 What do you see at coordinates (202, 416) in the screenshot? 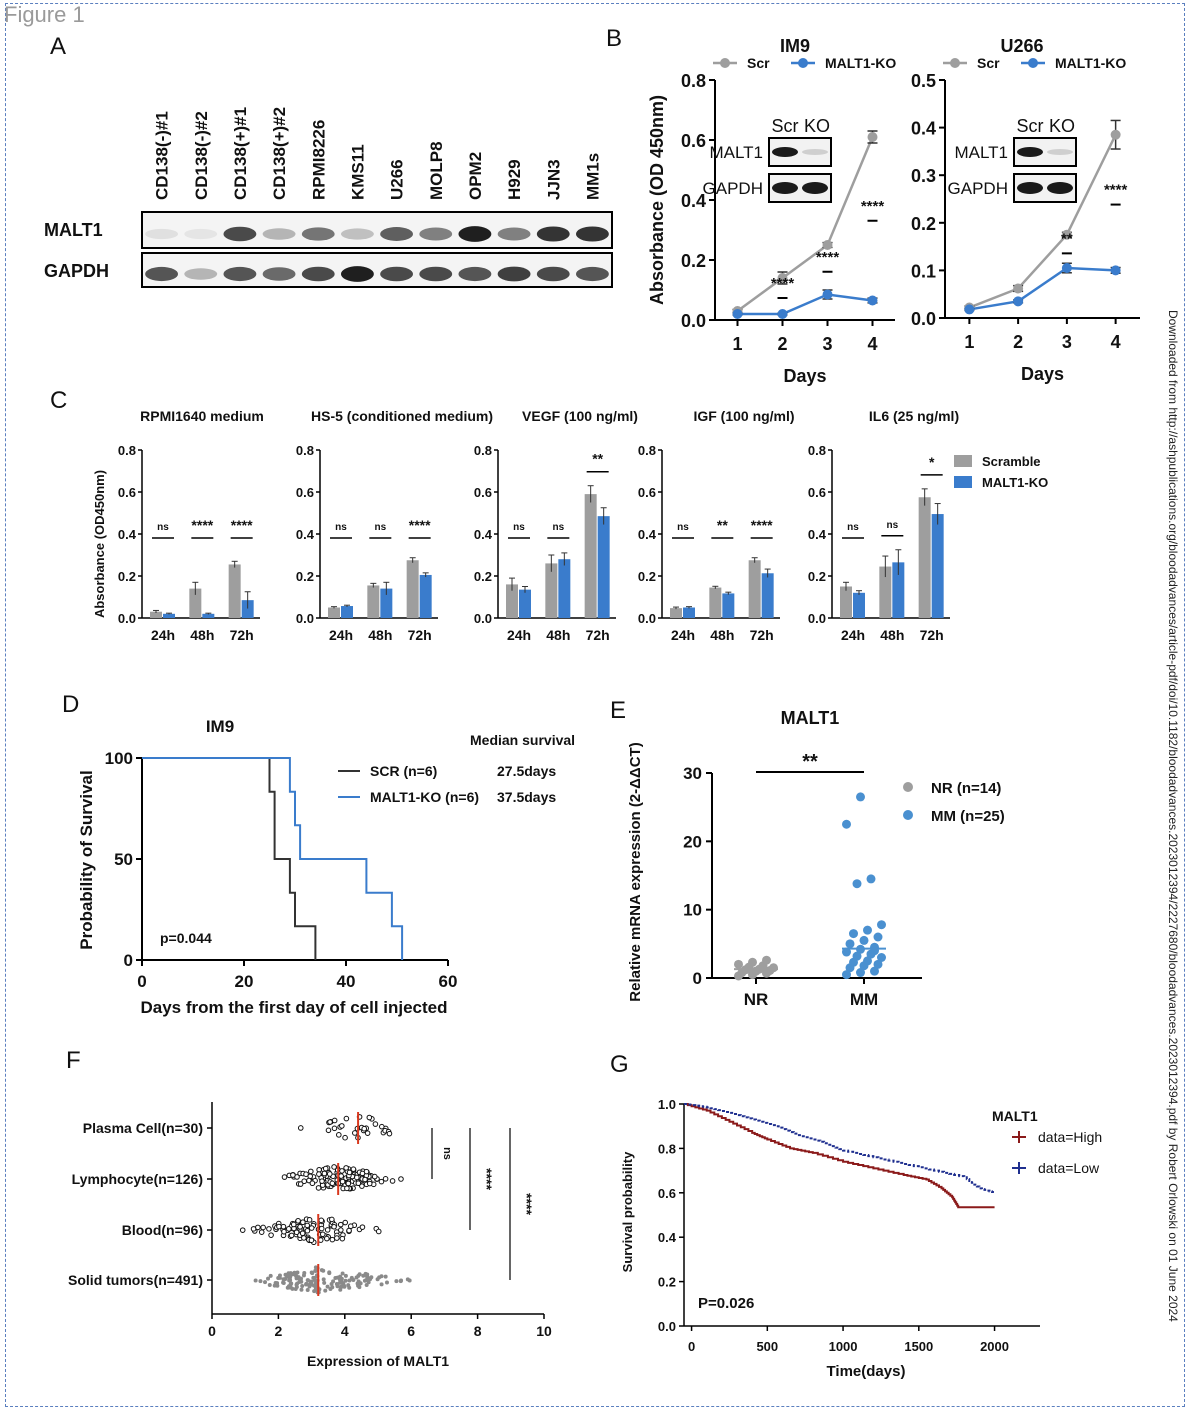
I see `chart-title: RPMI1640 medium` at bounding box center [202, 416].